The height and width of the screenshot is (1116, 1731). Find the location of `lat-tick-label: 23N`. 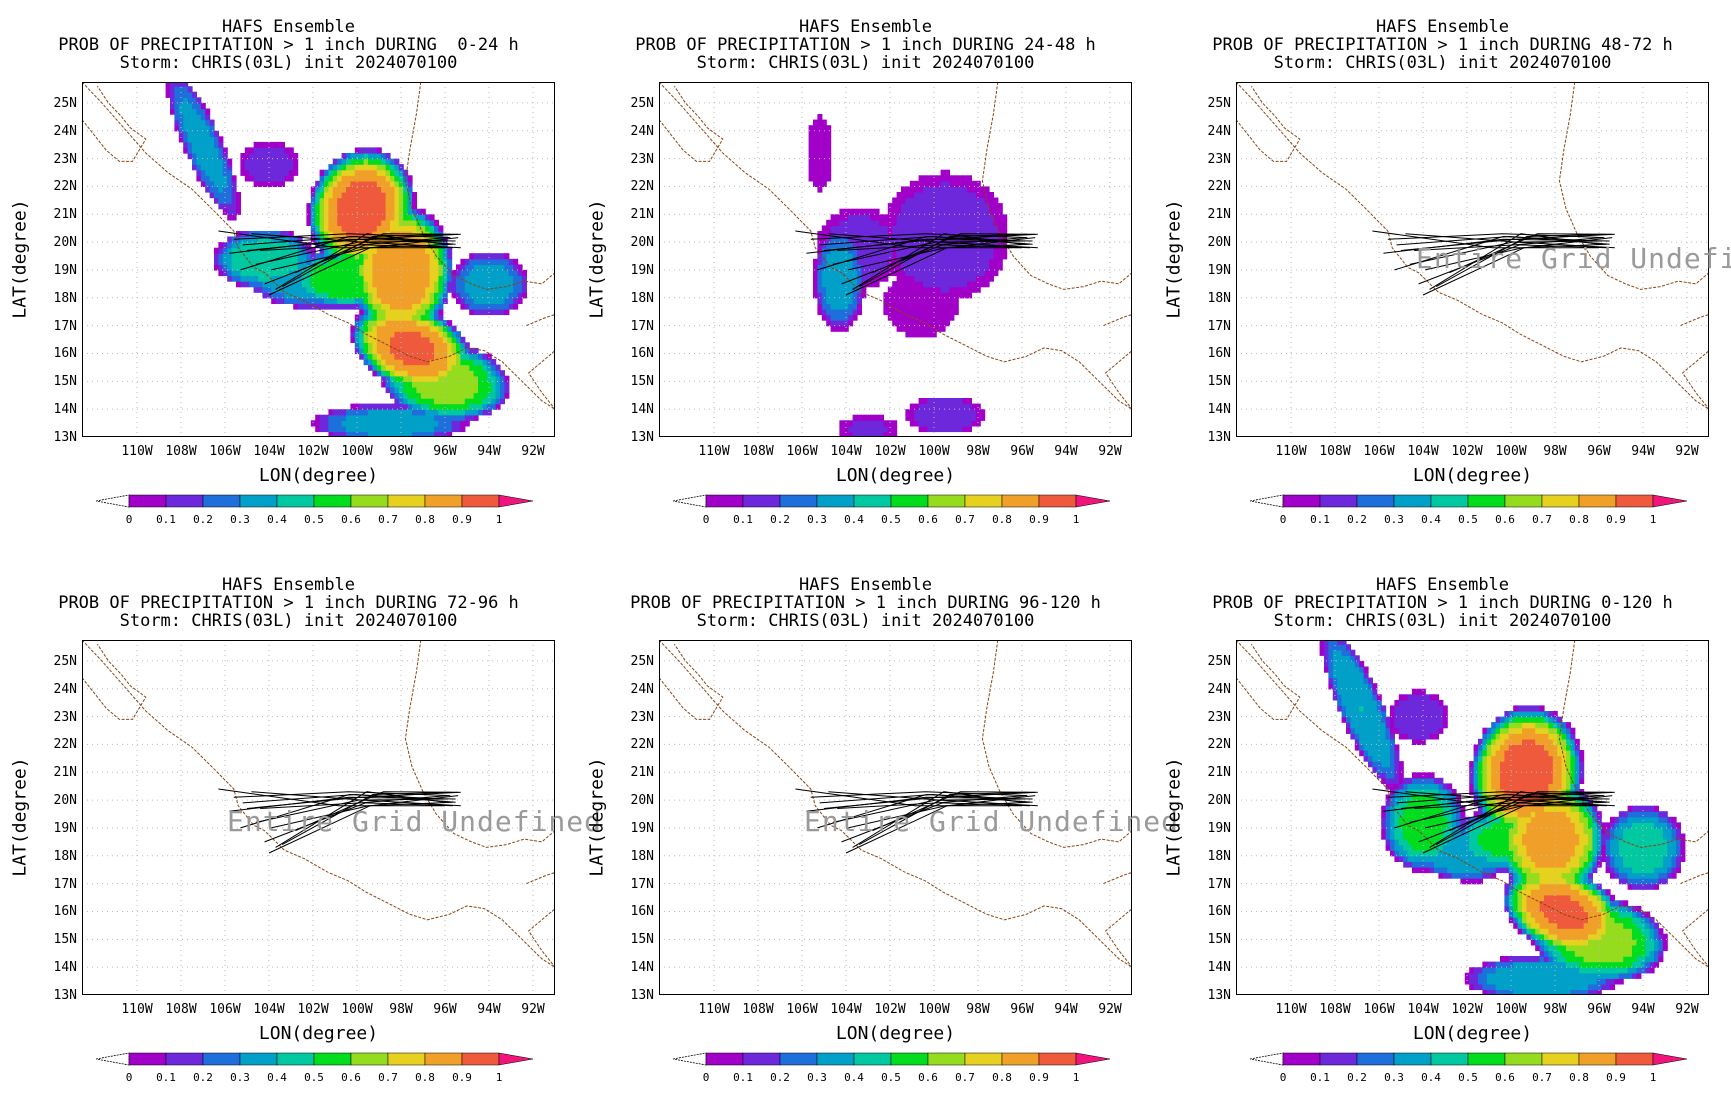

lat-tick-label: 23N is located at coordinates (642, 159).